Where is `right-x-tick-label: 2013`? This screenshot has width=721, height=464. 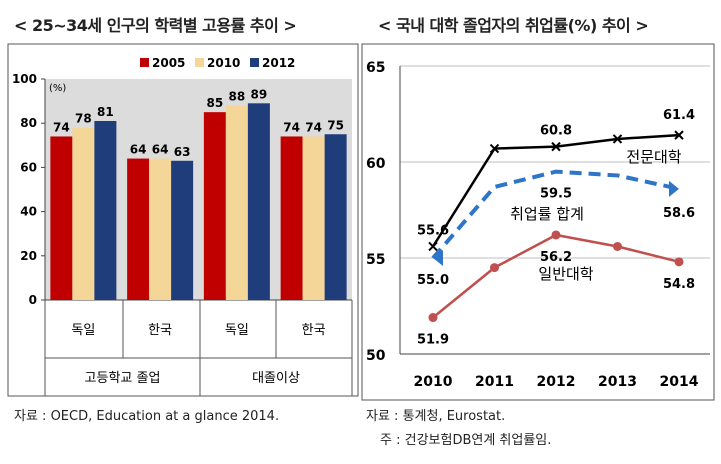
right-x-tick-label: 2013 is located at coordinates (617, 382).